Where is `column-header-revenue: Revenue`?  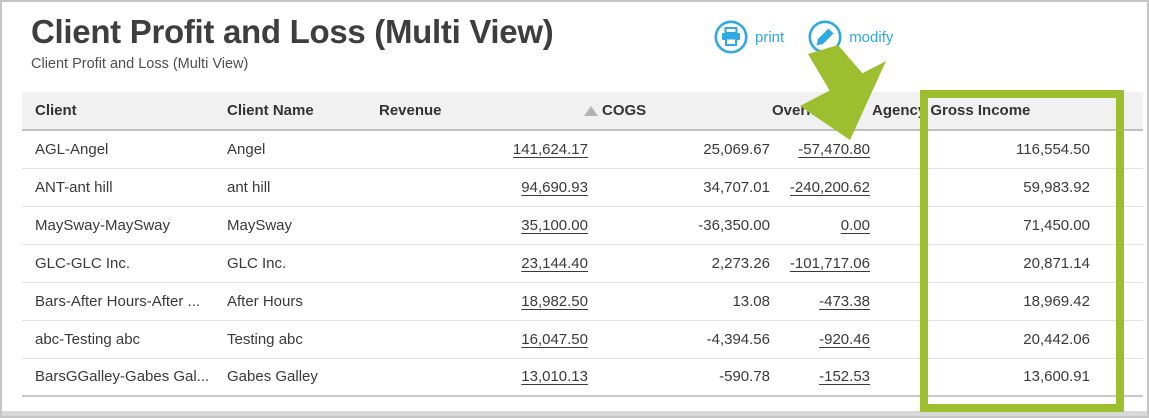
column-header-revenue: Revenue is located at coordinates (490, 111).